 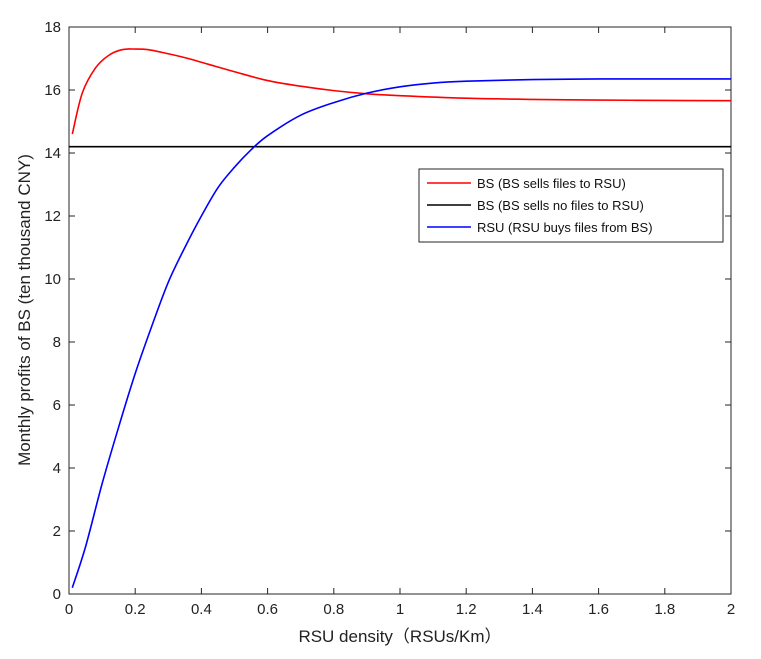 What do you see at coordinates (52, 153) in the screenshot?
I see `y-tick-label: 14` at bounding box center [52, 153].